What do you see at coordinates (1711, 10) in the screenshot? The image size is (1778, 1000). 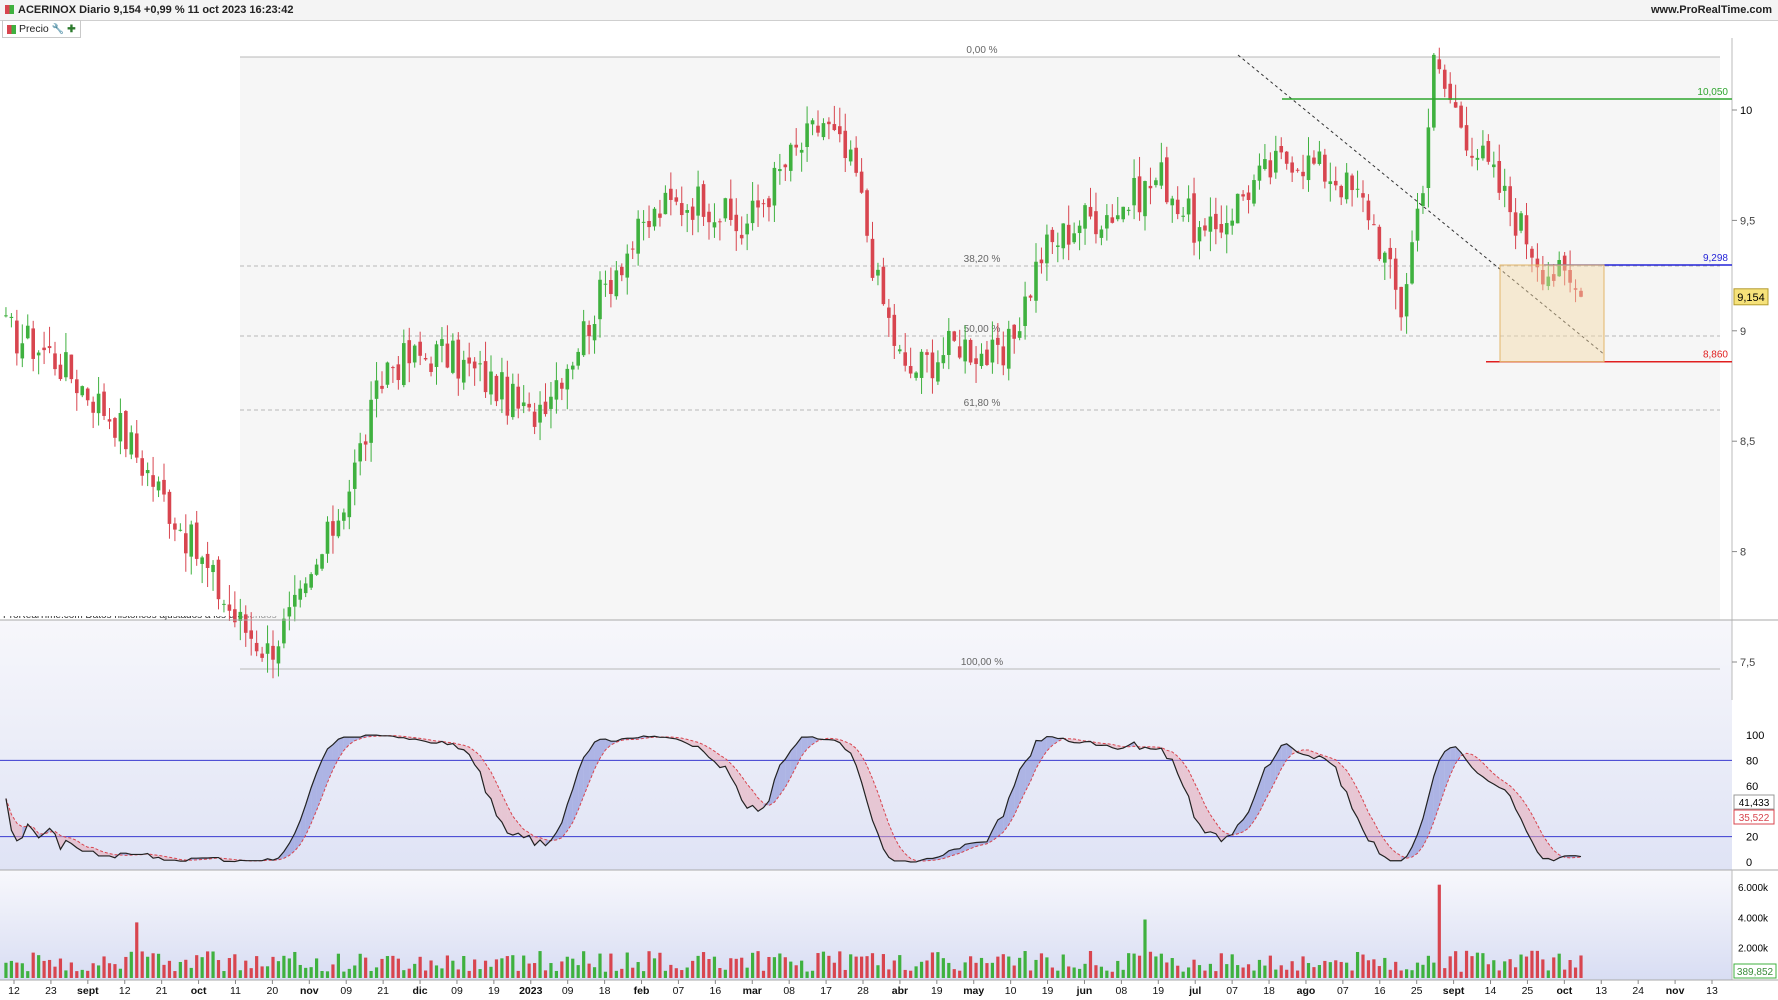 I see `site-link: www.ProRealTime.com` at bounding box center [1711, 10].